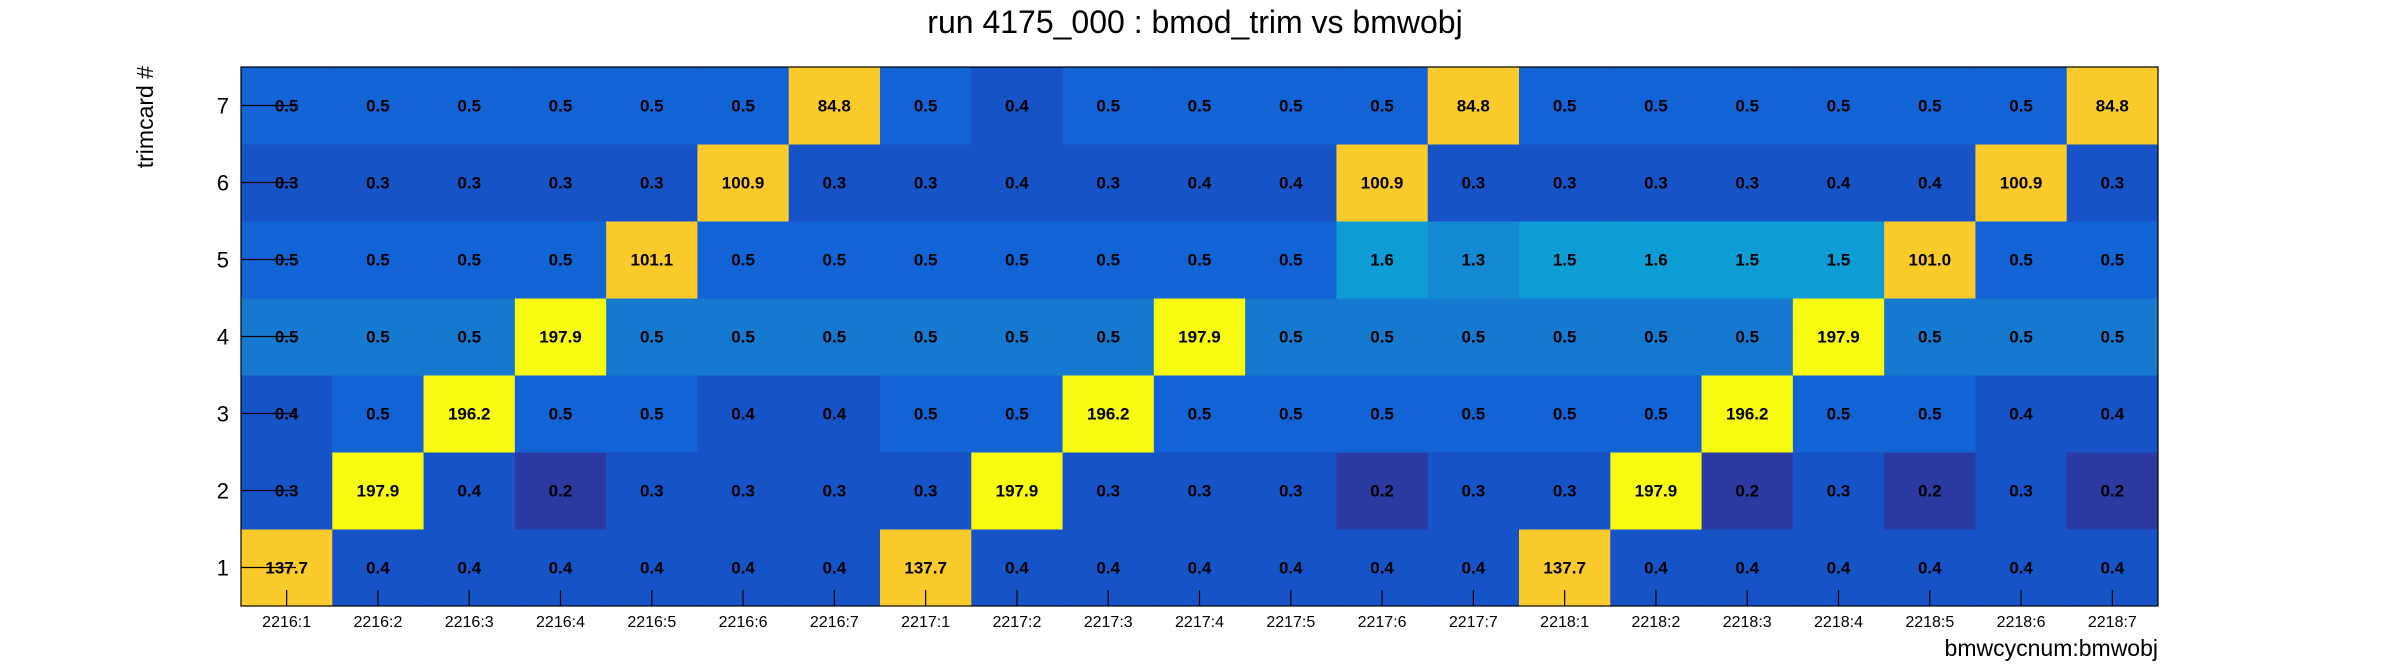 This screenshot has height=672, width=2396. What do you see at coordinates (1473, 622) in the screenshot?
I see `x-tick-label: 2217:7` at bounding box center [1473, 622].